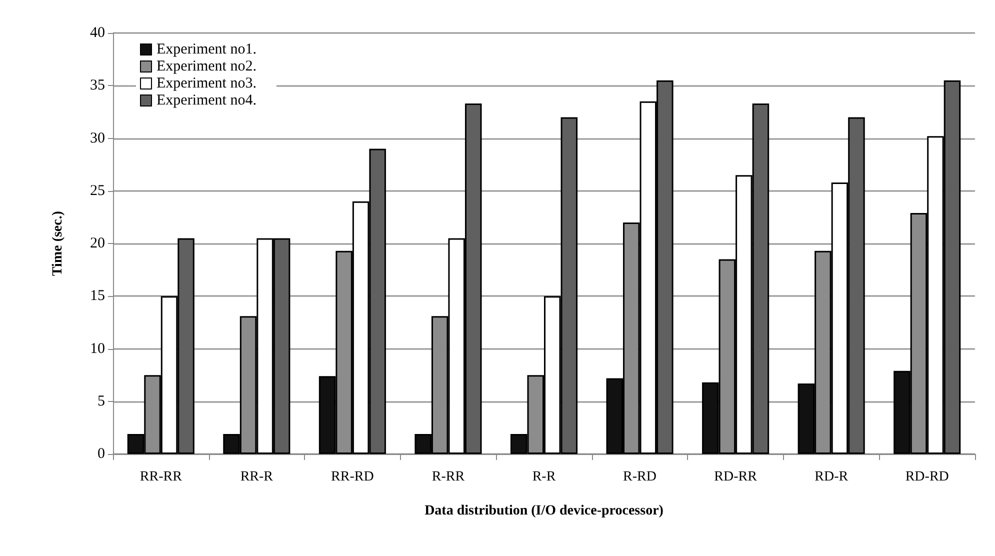 The image size is (995, 556). What do you see at coordinates (257, 477) in the screenshot?
I see `x-tick-label: RR-R` at bounding box center [257, 477].